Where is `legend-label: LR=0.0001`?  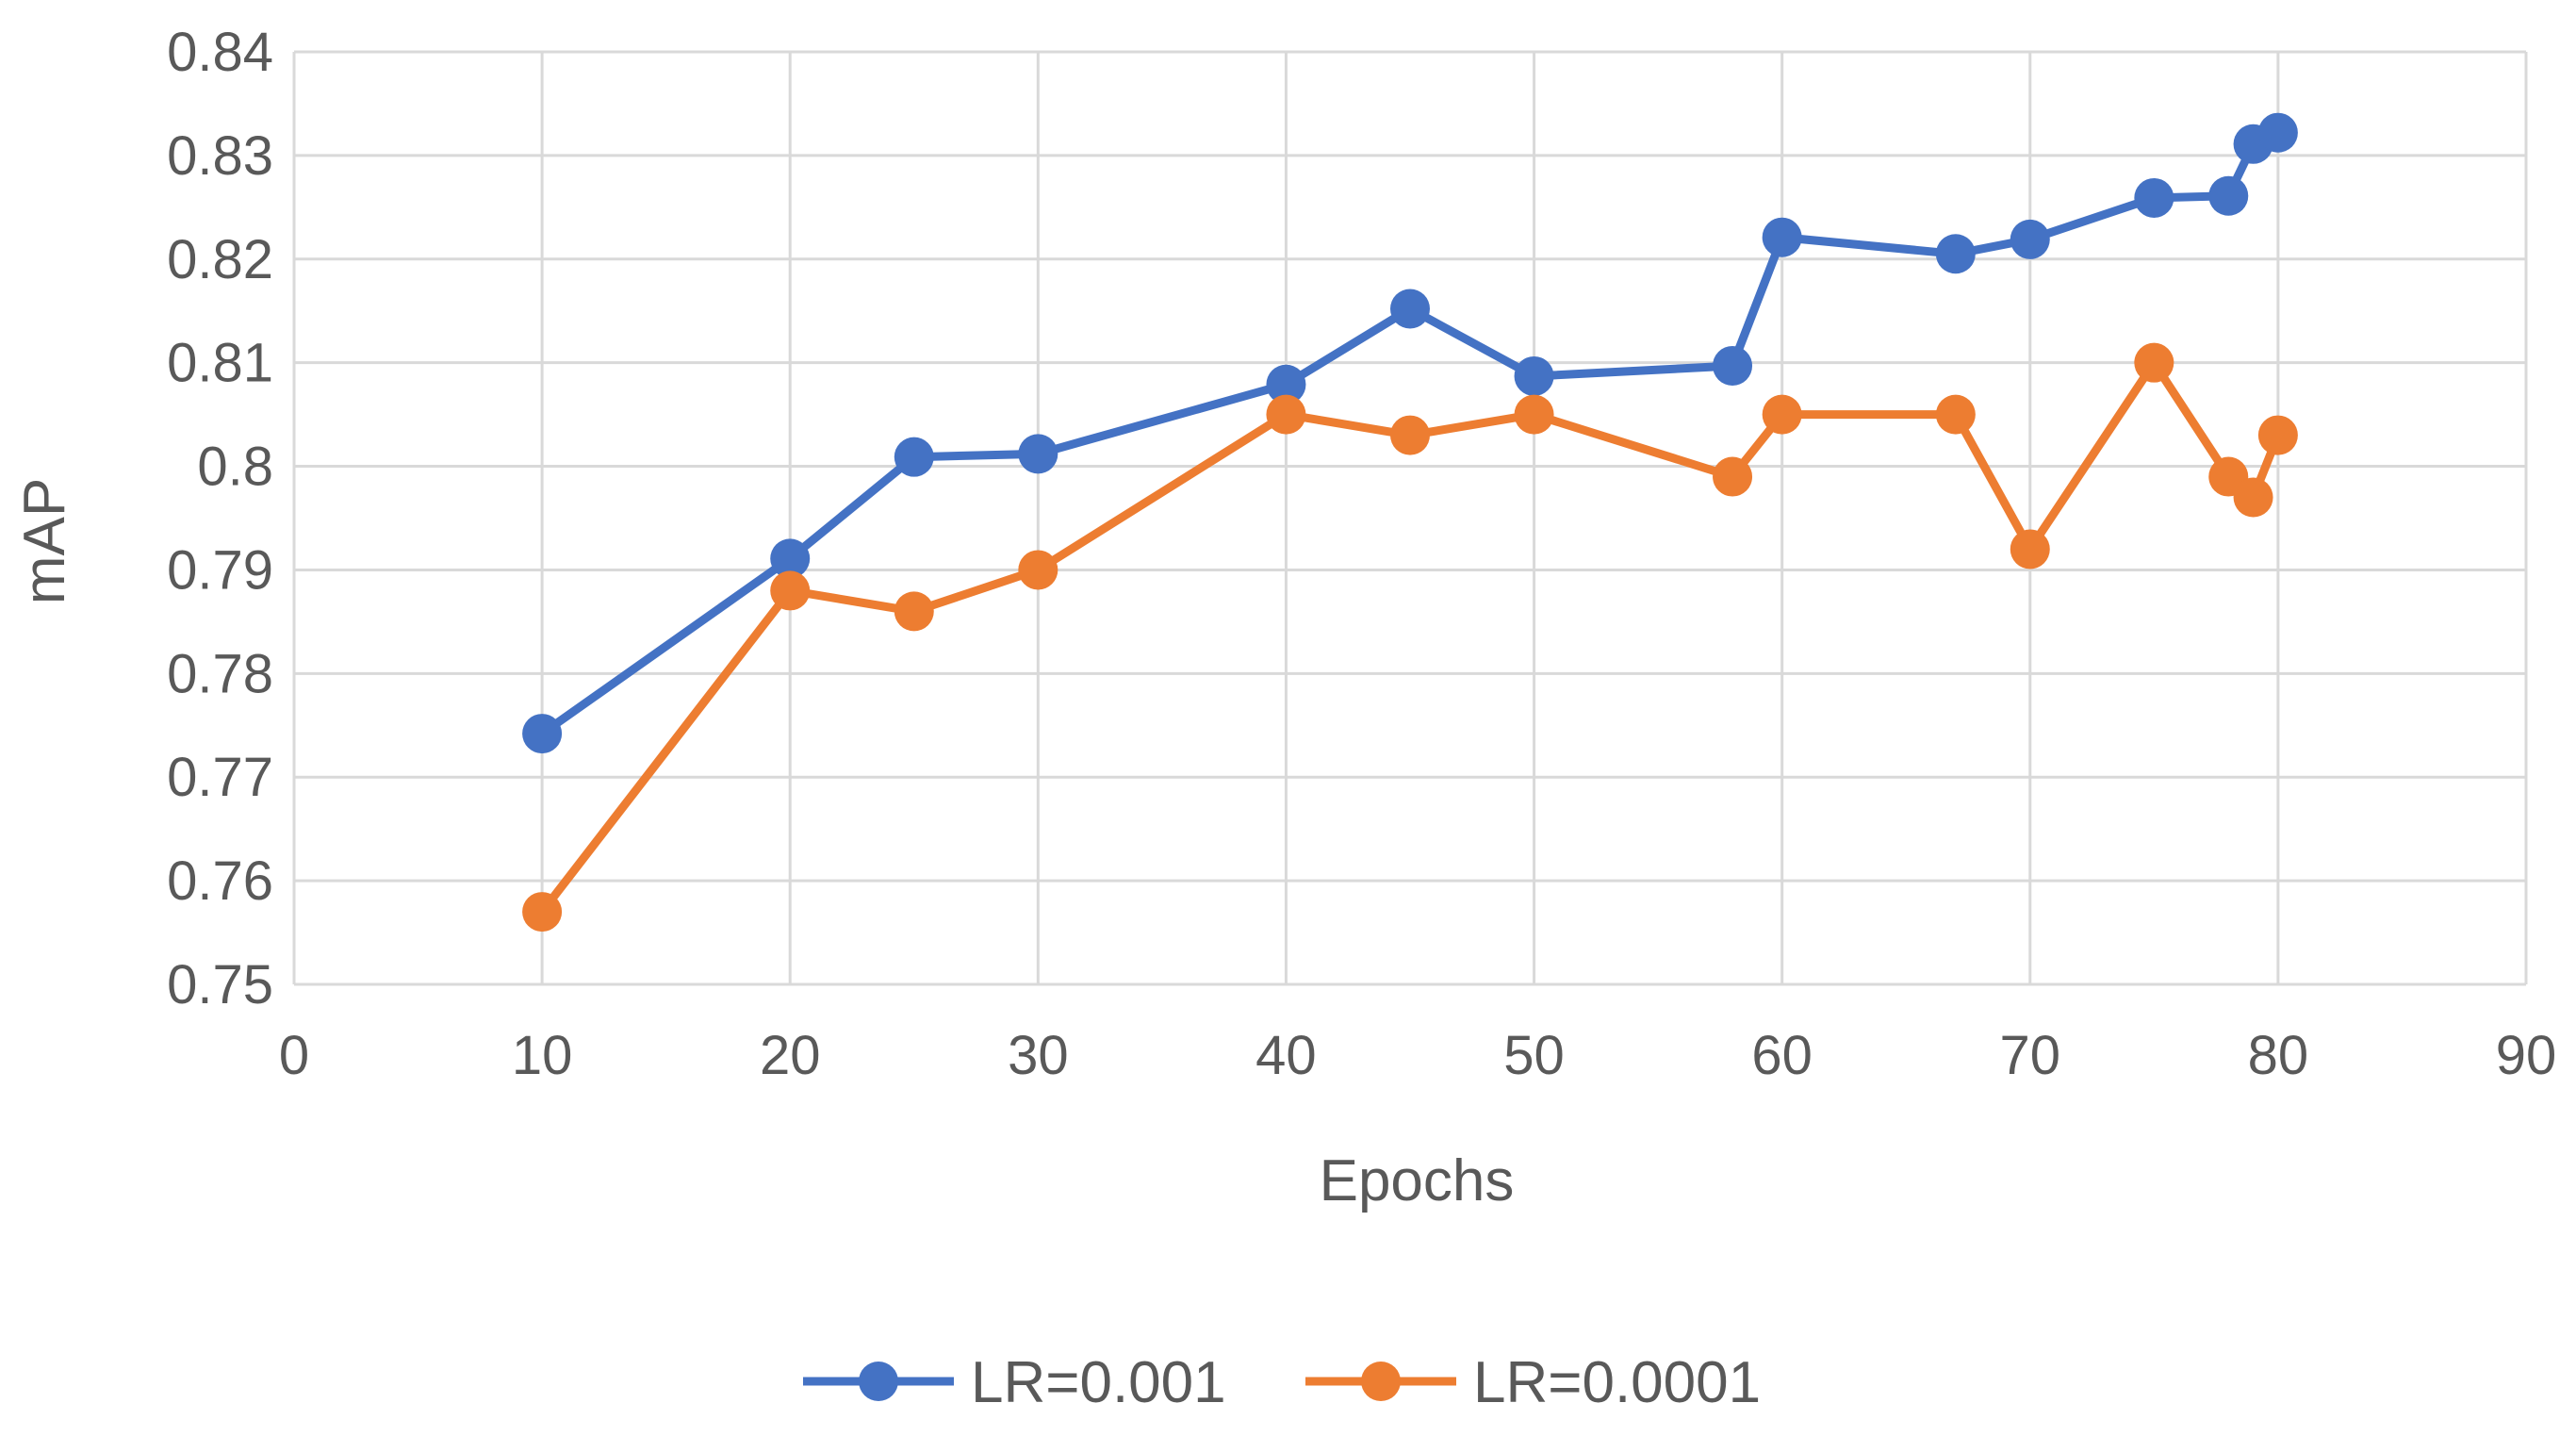
legend-label: LR=0.0001 is located at coordinates (1617, 1383).